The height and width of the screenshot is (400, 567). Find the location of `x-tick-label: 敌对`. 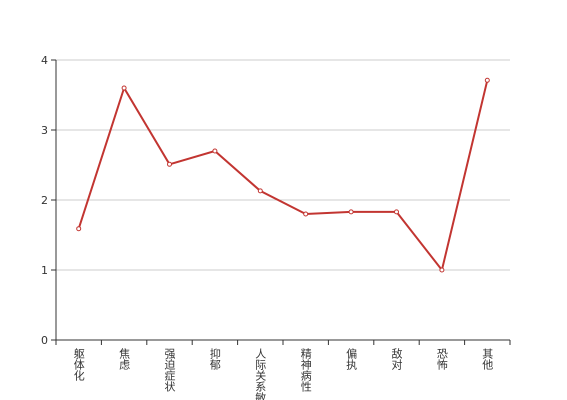

x-tick-label: 敌对 is located at coordinates (396, 358).